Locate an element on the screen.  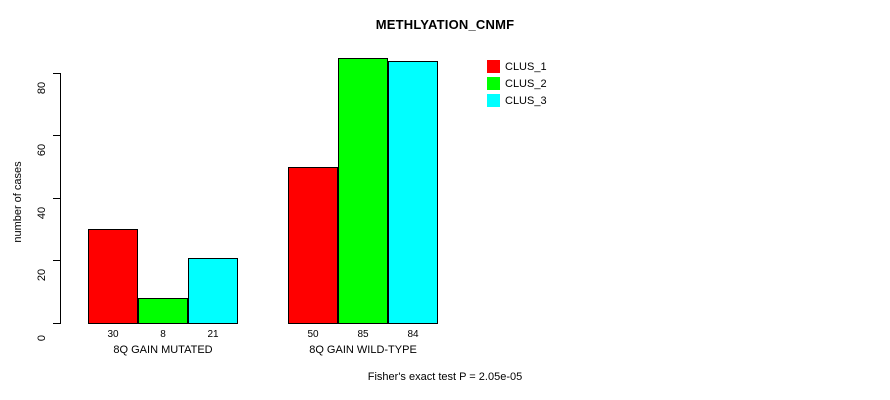
y-tick-label-20: 20 is located at coordinates (42, 275).